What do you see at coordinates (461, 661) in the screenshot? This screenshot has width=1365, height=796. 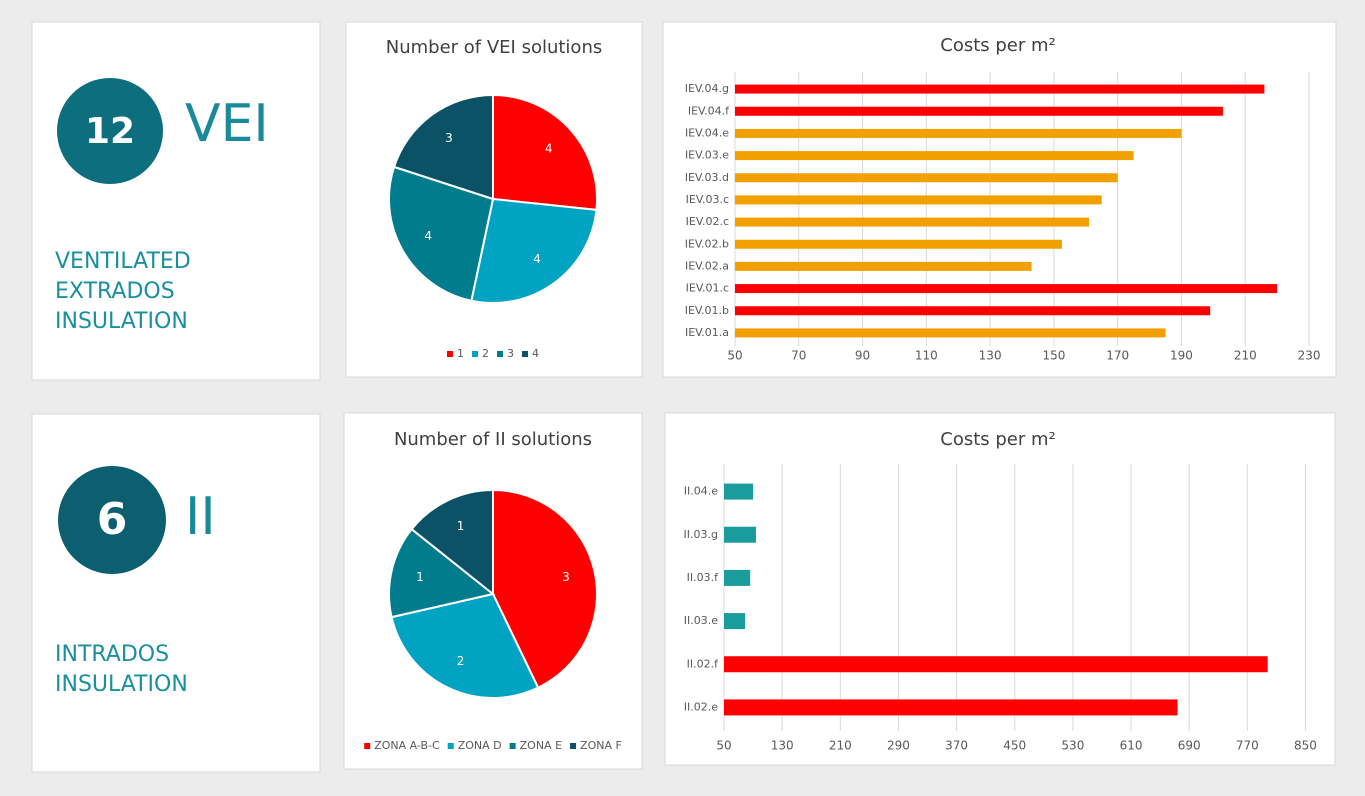 I see `data-label: 2` at bounding box center [461, 661].